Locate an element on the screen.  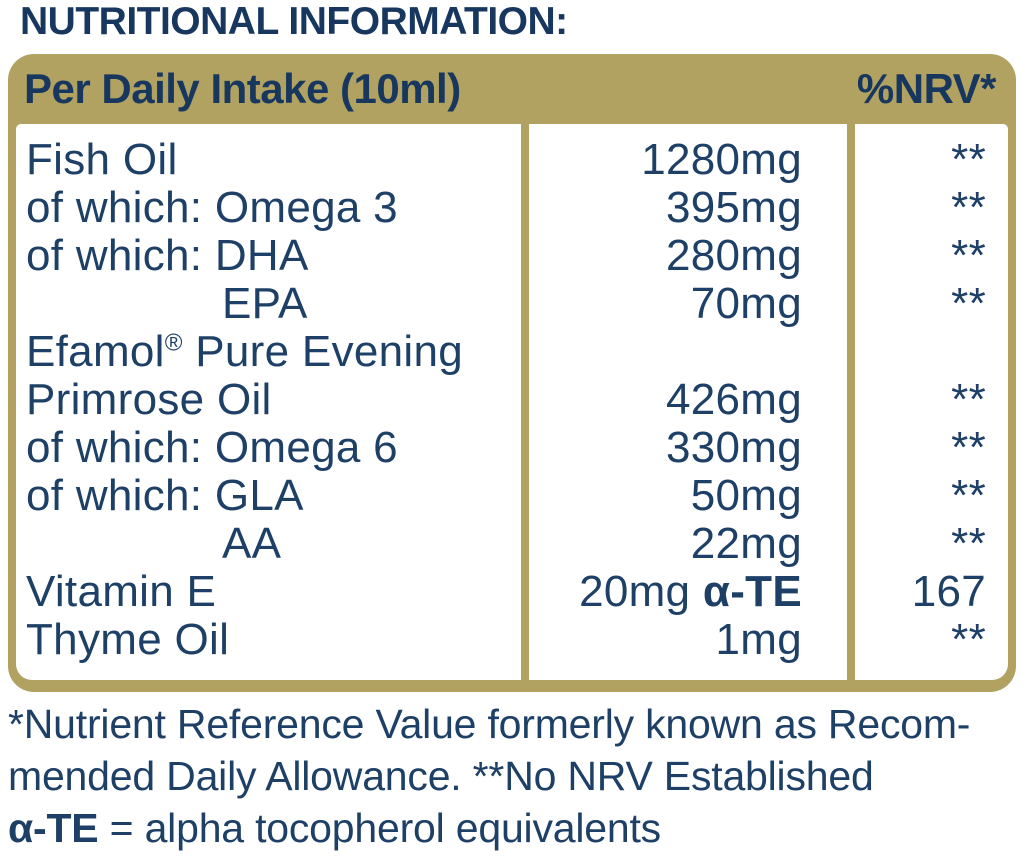
footnote-line-3: α-TE = alpha tocopherol equivalents is located at coordinates (513, 828).